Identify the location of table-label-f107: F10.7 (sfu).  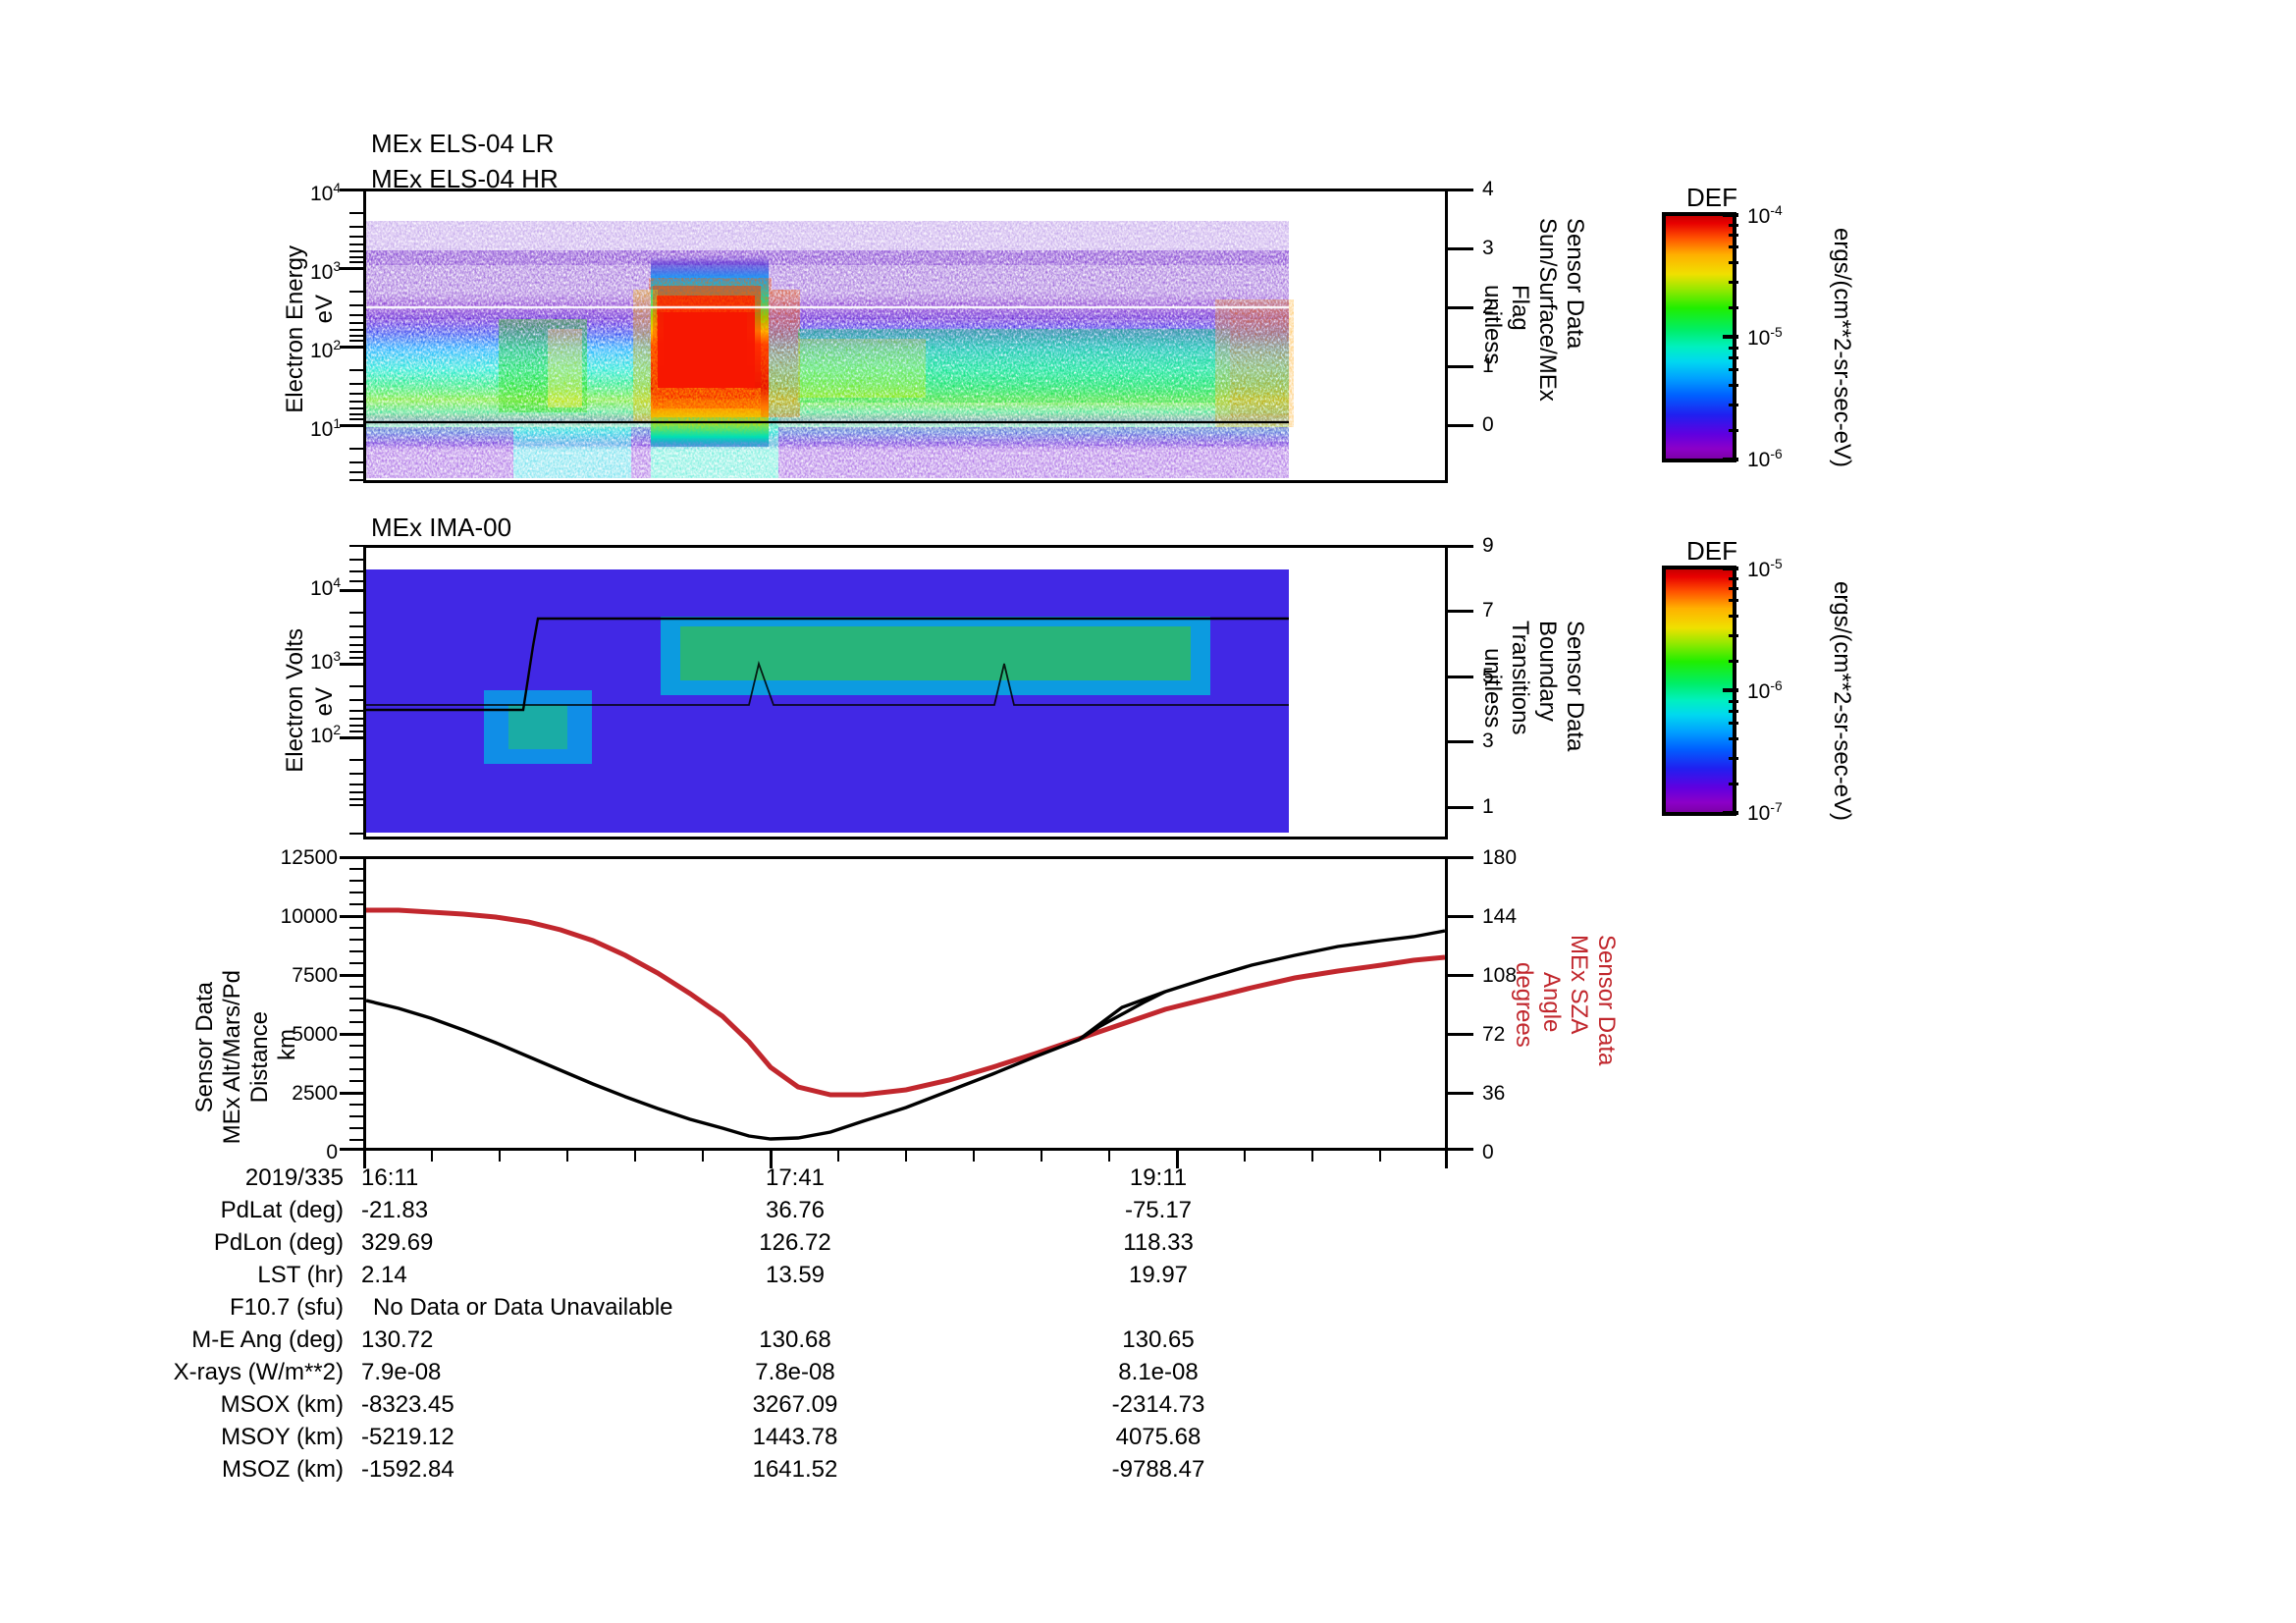
(286, 1308).